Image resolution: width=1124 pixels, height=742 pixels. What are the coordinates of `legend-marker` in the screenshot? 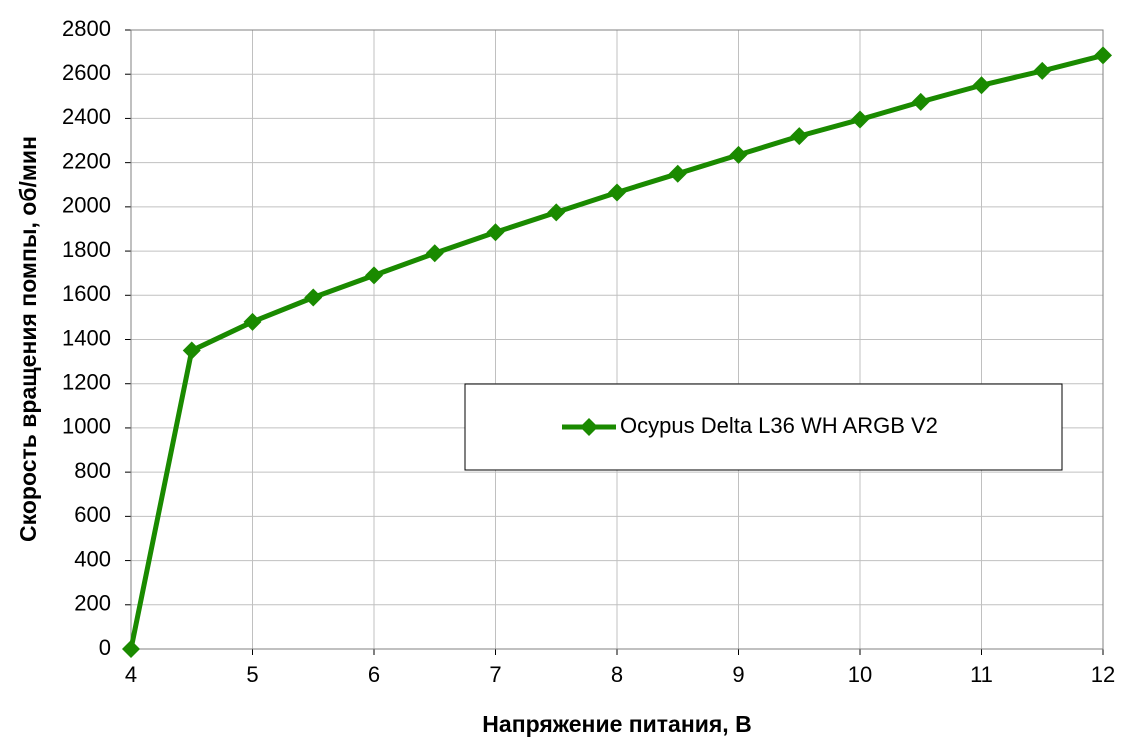 It's located at (589, 427).